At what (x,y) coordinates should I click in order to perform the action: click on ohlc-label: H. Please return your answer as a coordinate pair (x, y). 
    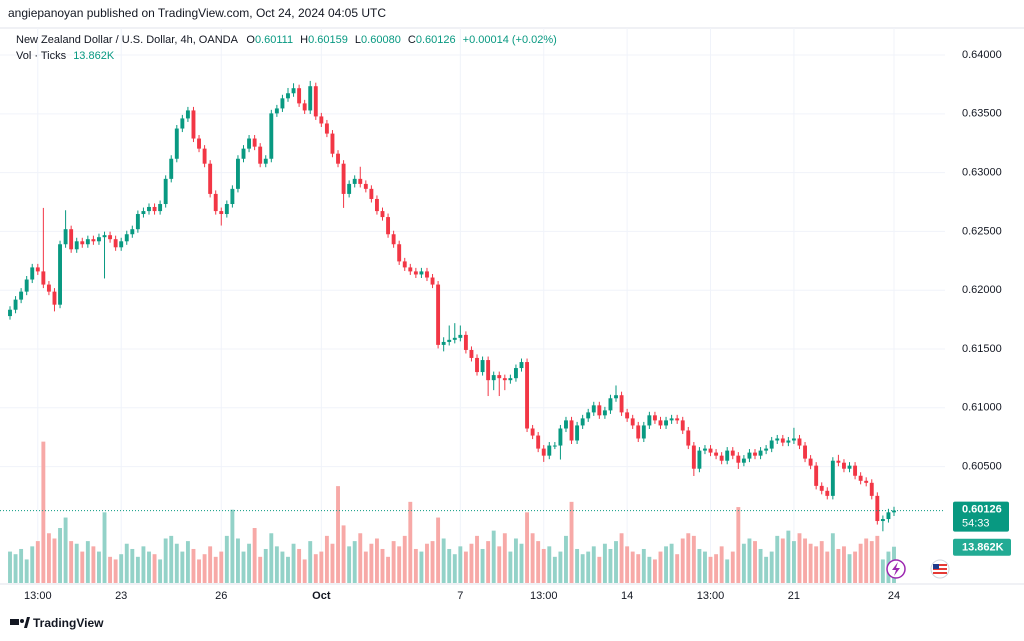
    Looking at the image, I should click on (304, 40).